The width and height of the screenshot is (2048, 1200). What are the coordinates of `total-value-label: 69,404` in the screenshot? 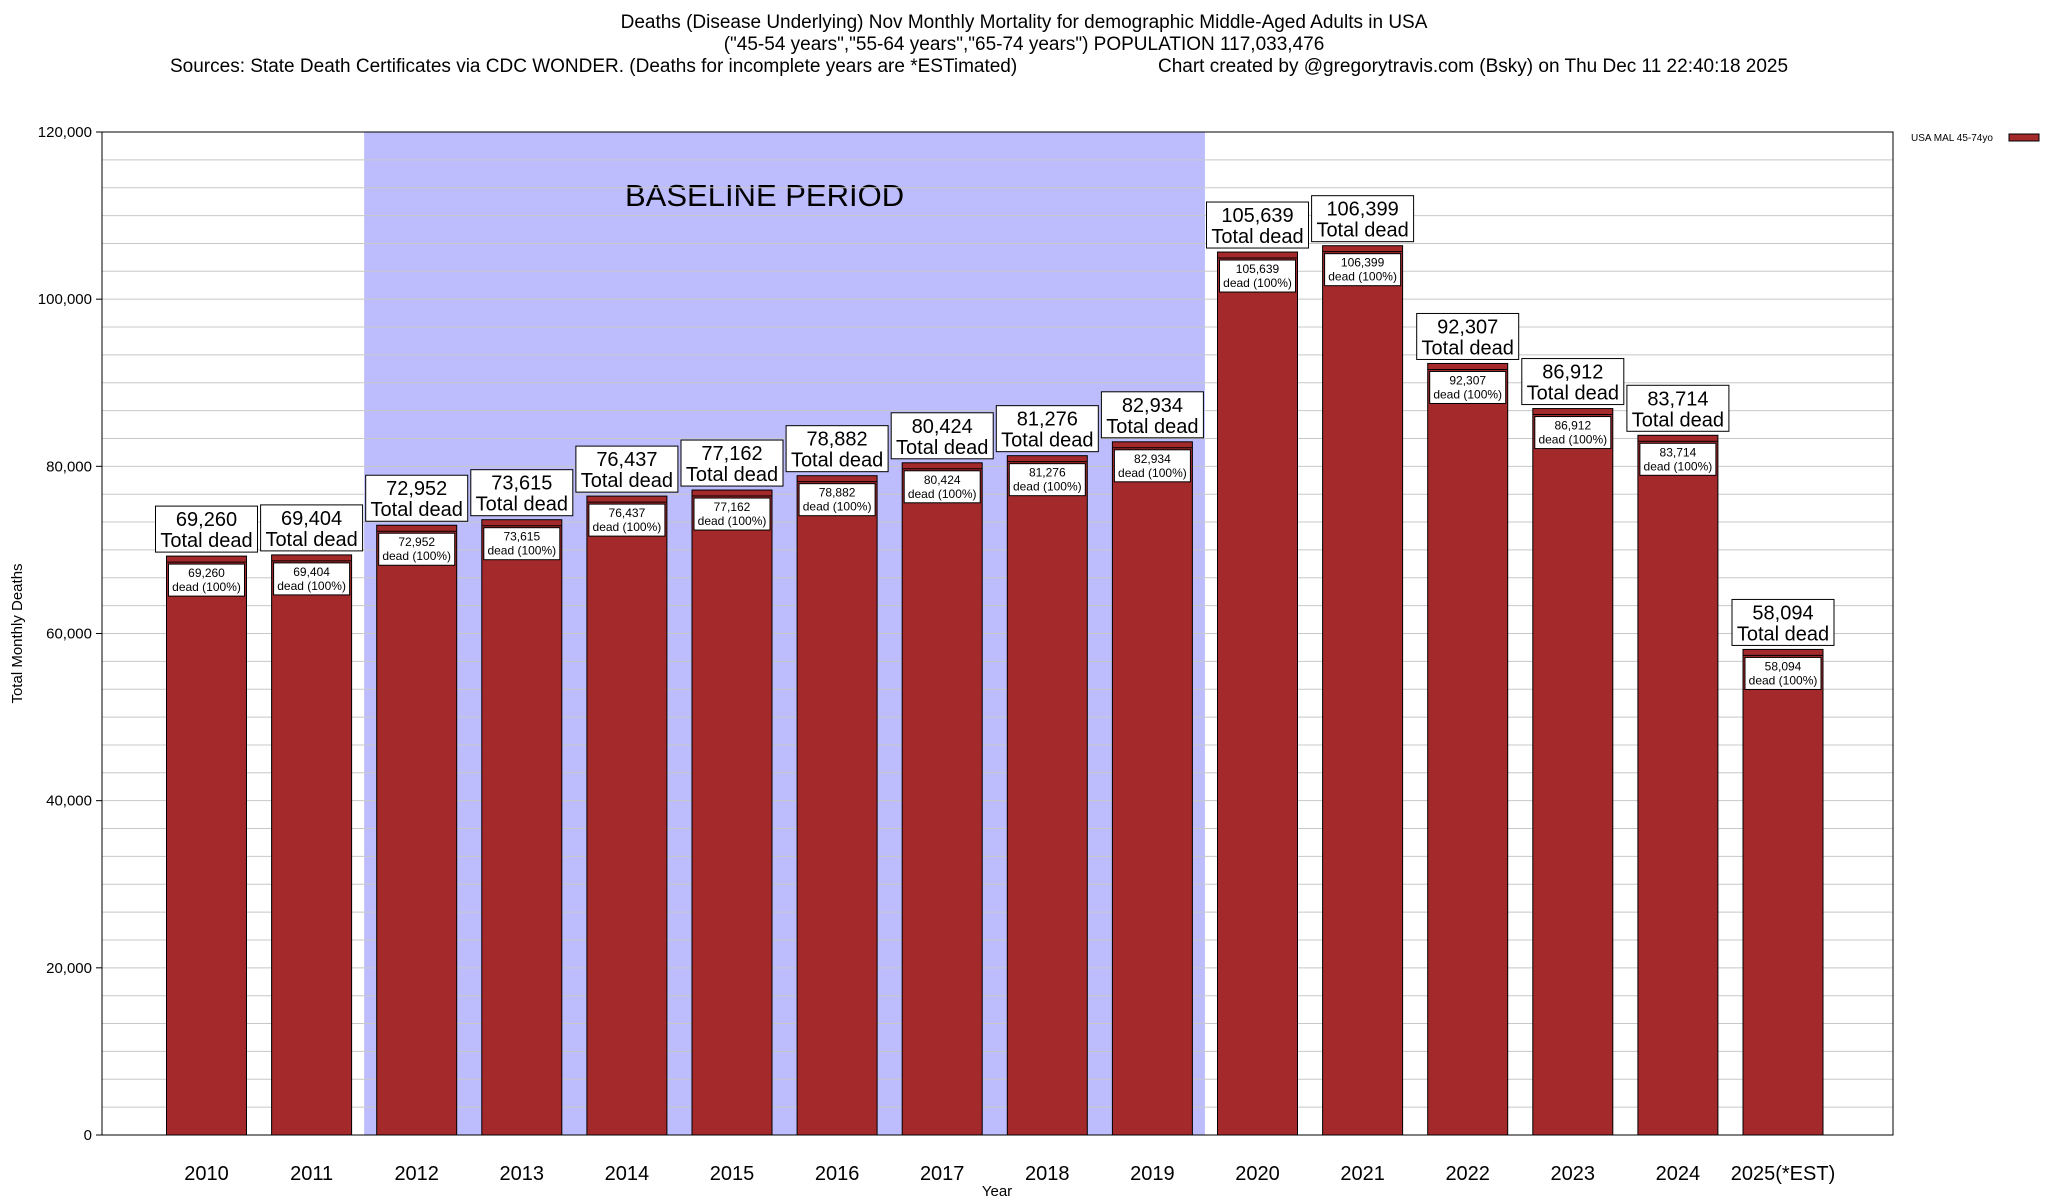 It's located at (311, 519).